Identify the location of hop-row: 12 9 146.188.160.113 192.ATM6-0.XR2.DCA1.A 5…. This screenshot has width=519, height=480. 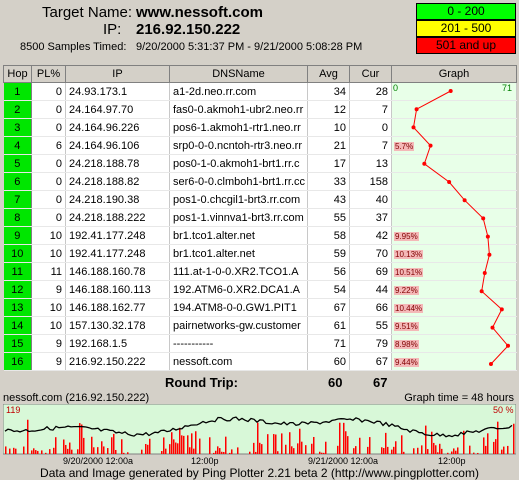
(260, 289).